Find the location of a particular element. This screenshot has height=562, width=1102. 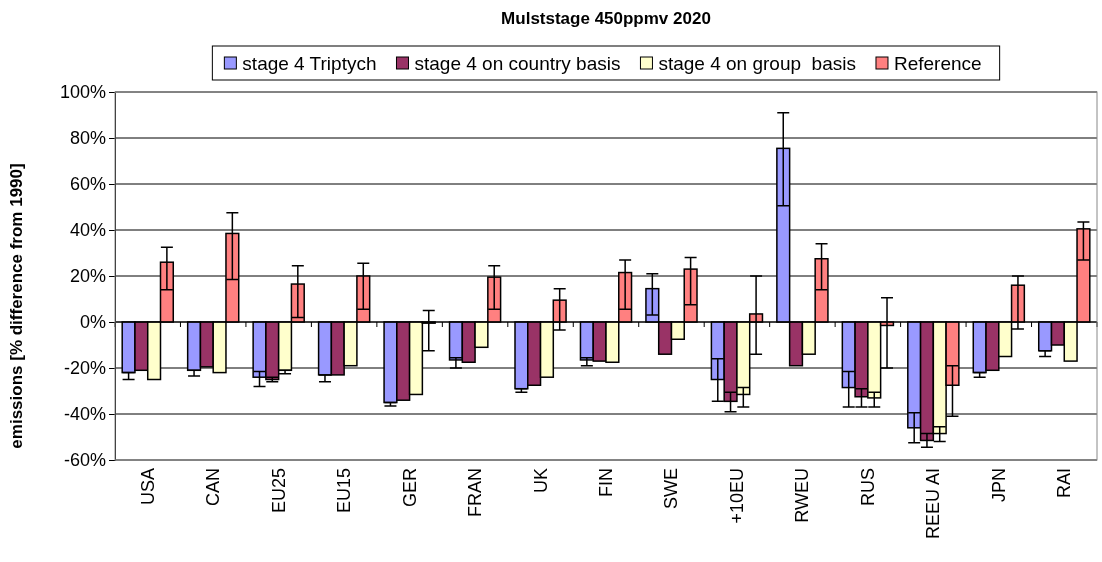

y-axis-title: emissions [% difference from 1990] is located at coordinates (16, 306).